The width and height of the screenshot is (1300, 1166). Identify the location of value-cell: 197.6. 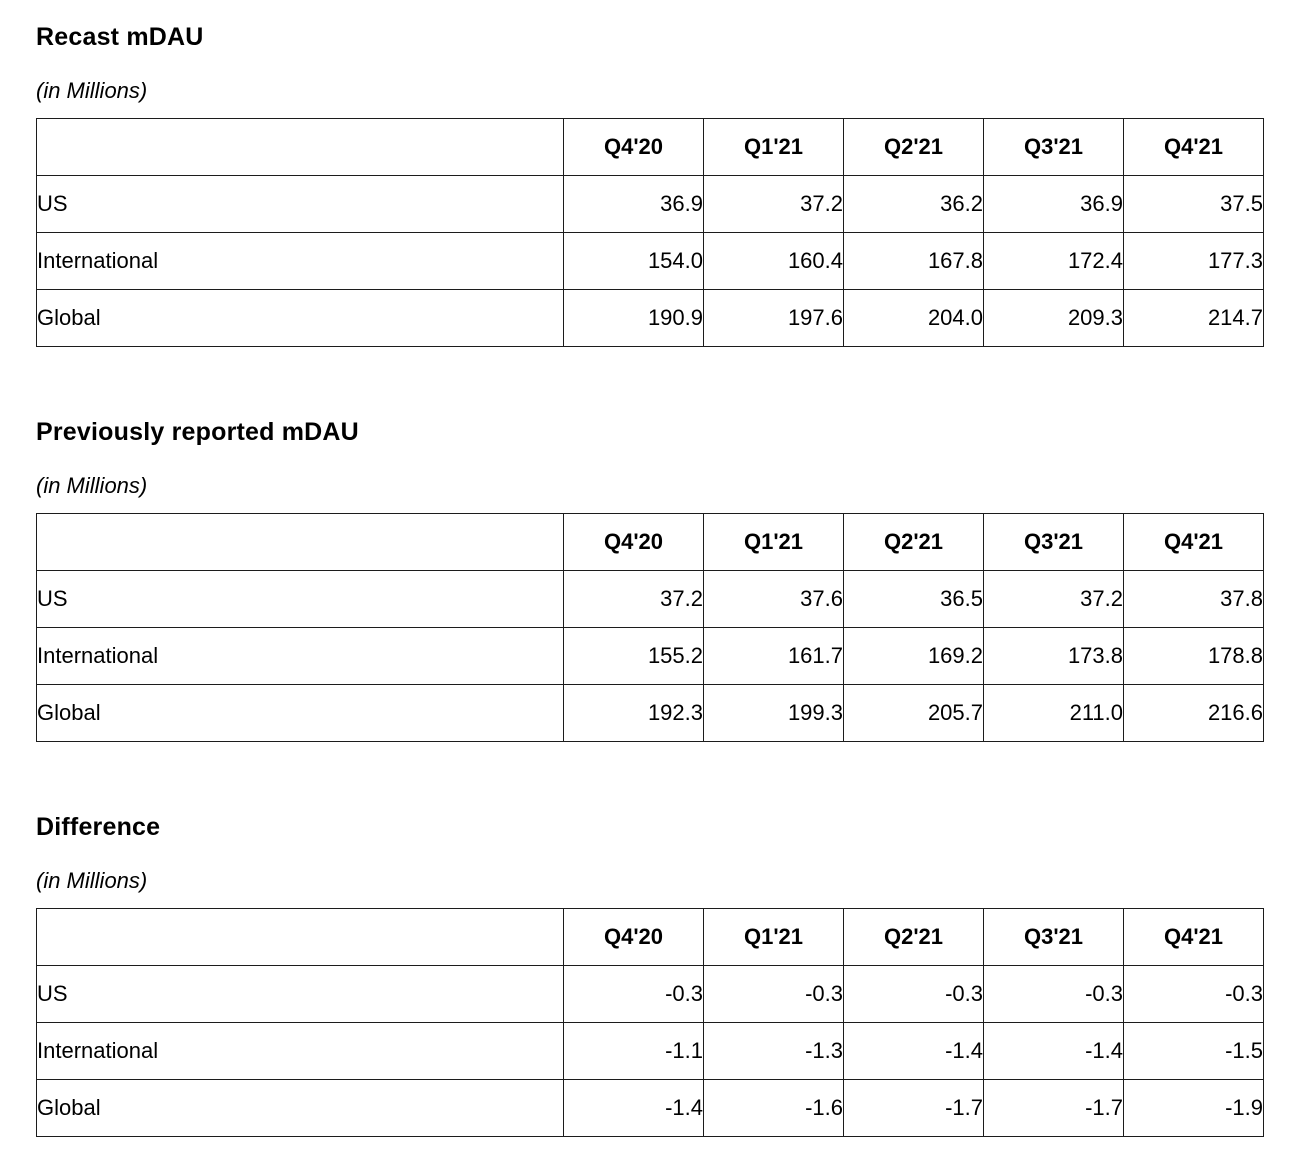
(773, 318).